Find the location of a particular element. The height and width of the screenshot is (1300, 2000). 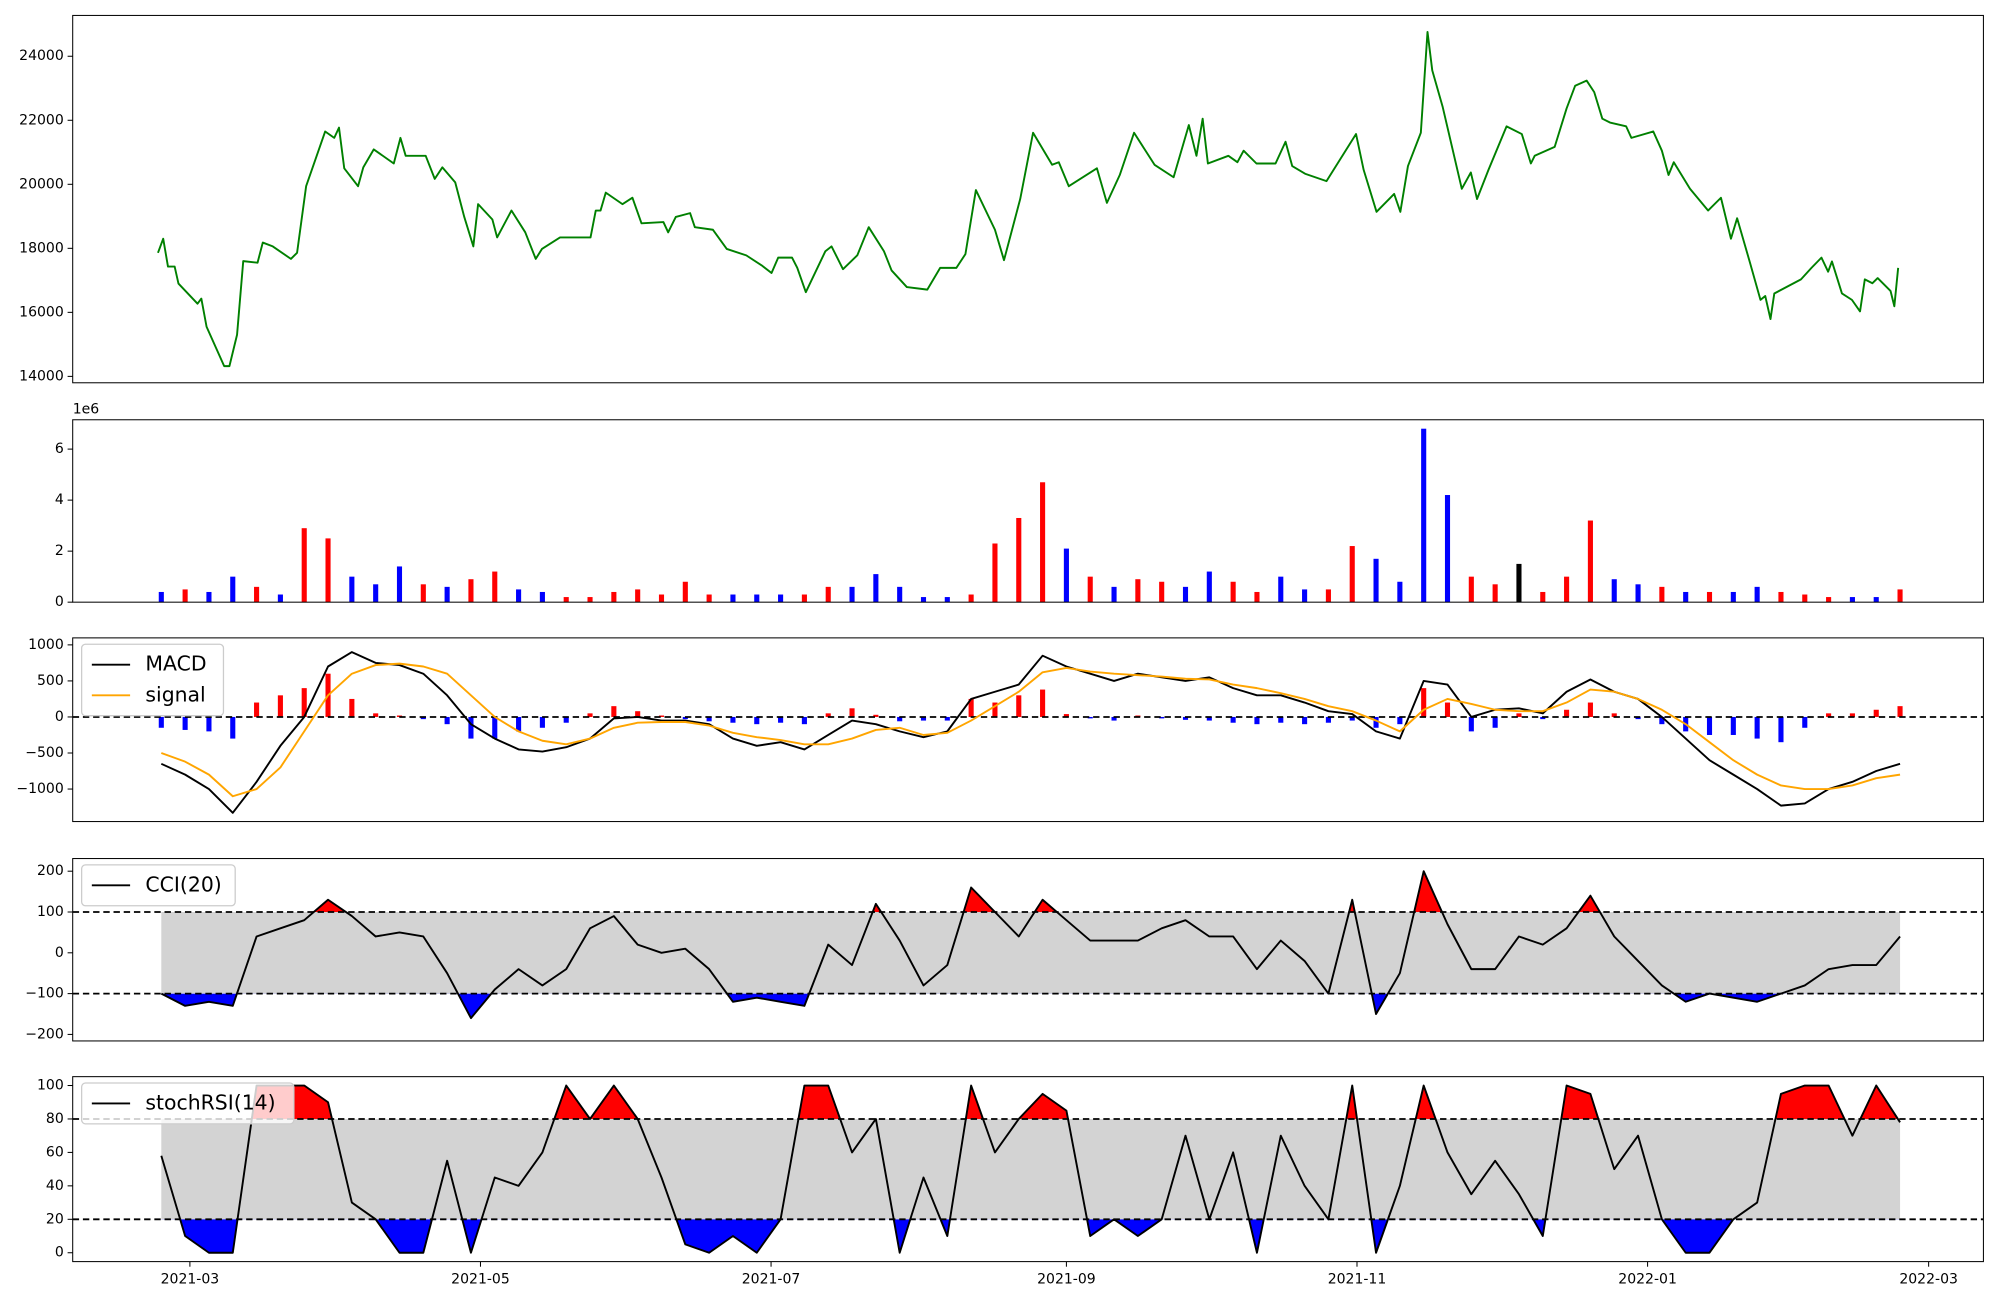

legend-label: MACD is located at coordinates (175, 664).